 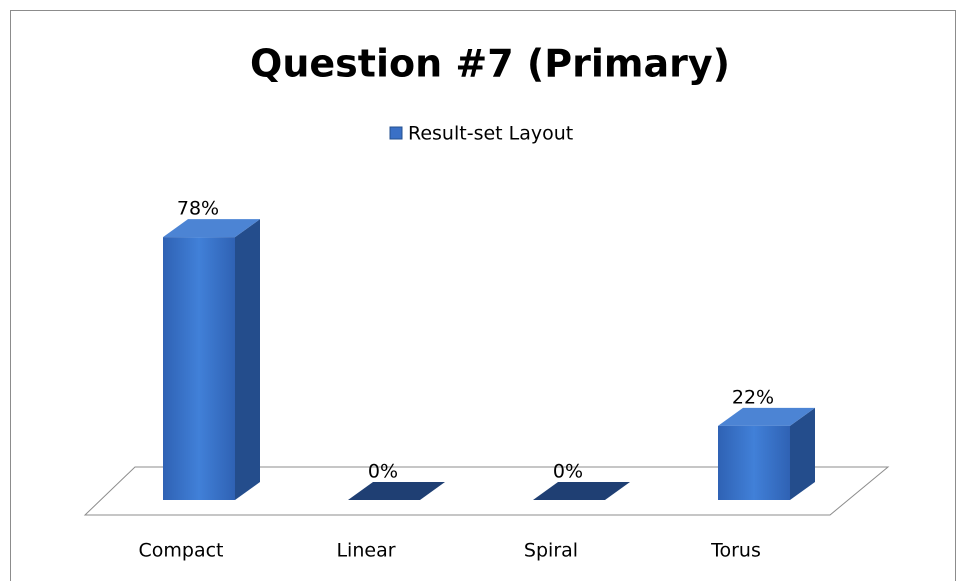 What do you see at coordinates (396, 133) in the screenshot?
I see `legend-swatch` at bounding box center [396, 133].